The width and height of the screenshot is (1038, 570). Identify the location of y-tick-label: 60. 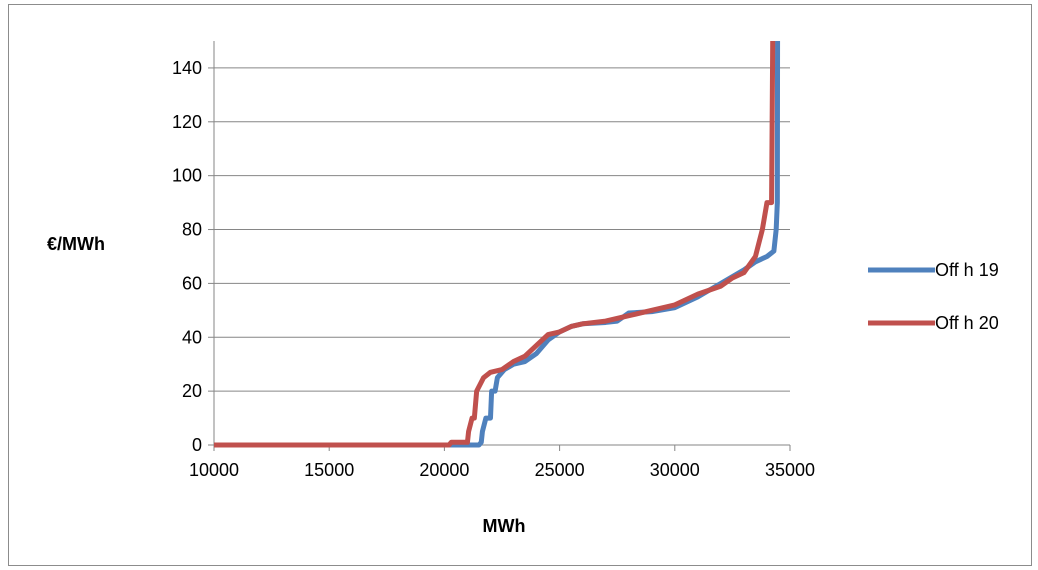
(192, 283).